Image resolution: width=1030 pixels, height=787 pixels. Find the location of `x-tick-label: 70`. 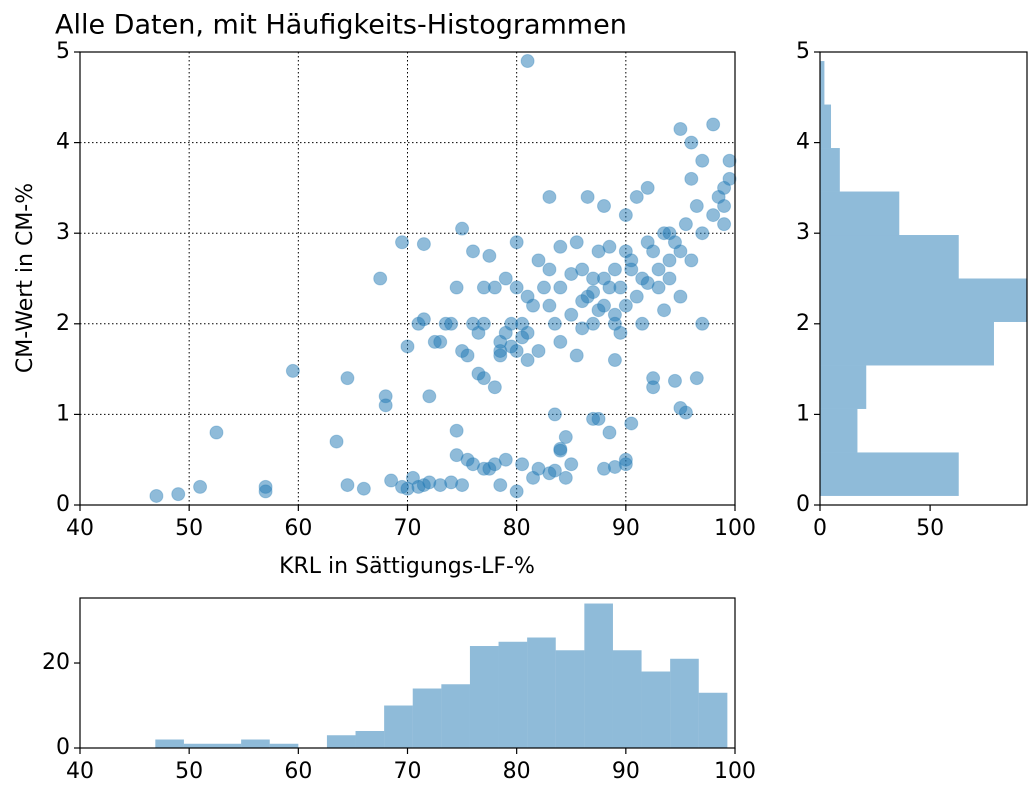

x-tick-label: 70 is located at coordinates (408, 528).